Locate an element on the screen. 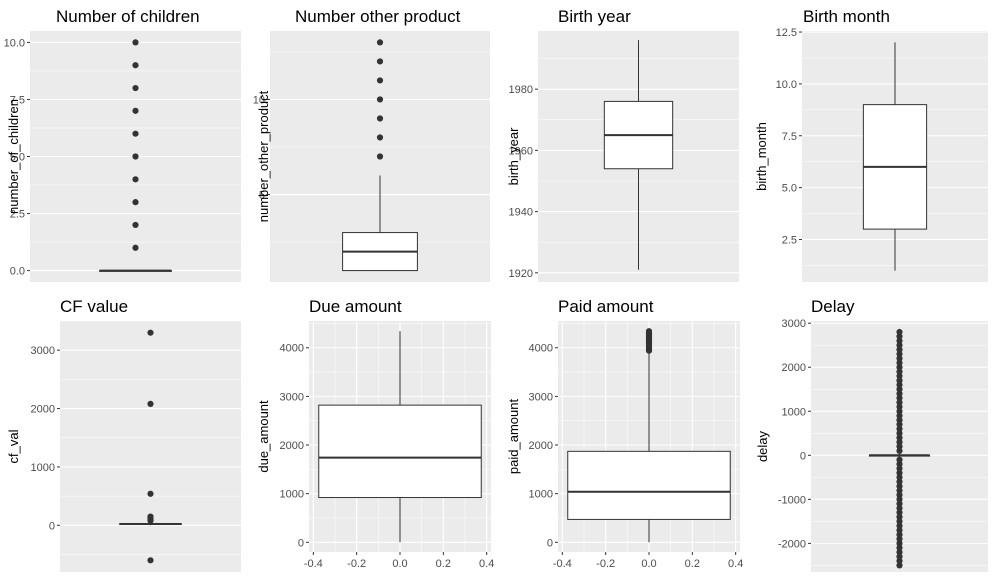 The height and width of the screenshot is (580, 996). y-axis-label: birth_year is located at coordinates (513, 156).